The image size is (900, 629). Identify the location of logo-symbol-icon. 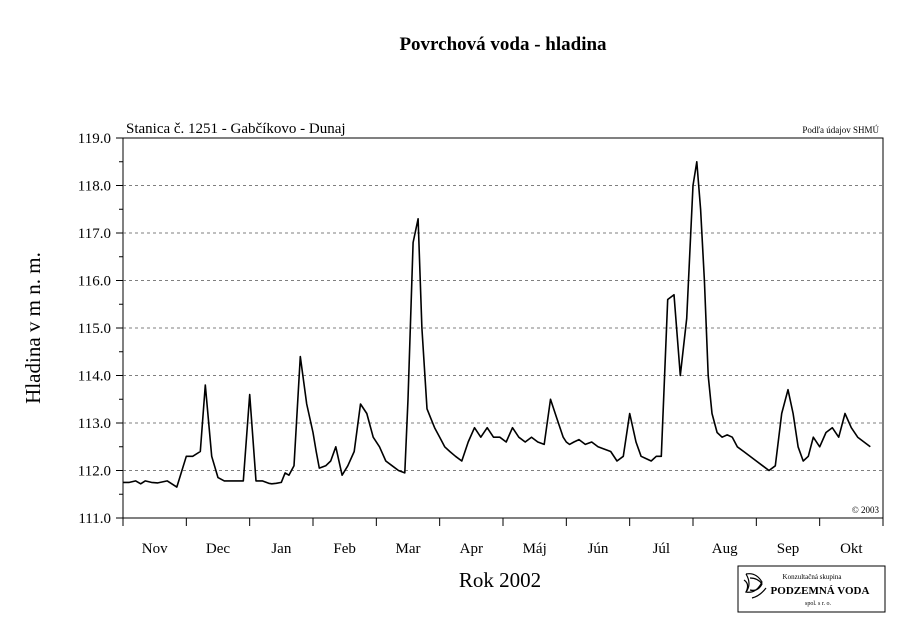
(755, 586).